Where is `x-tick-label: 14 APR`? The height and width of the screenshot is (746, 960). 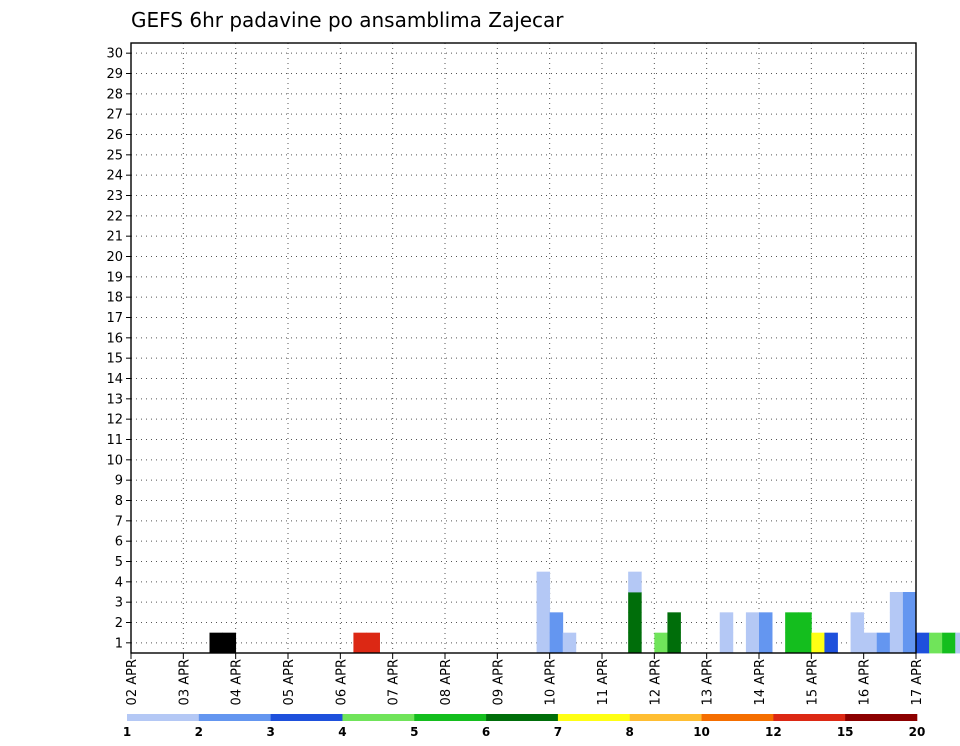
x-tick-label: 14 APR is located at coordinates (760, 682).